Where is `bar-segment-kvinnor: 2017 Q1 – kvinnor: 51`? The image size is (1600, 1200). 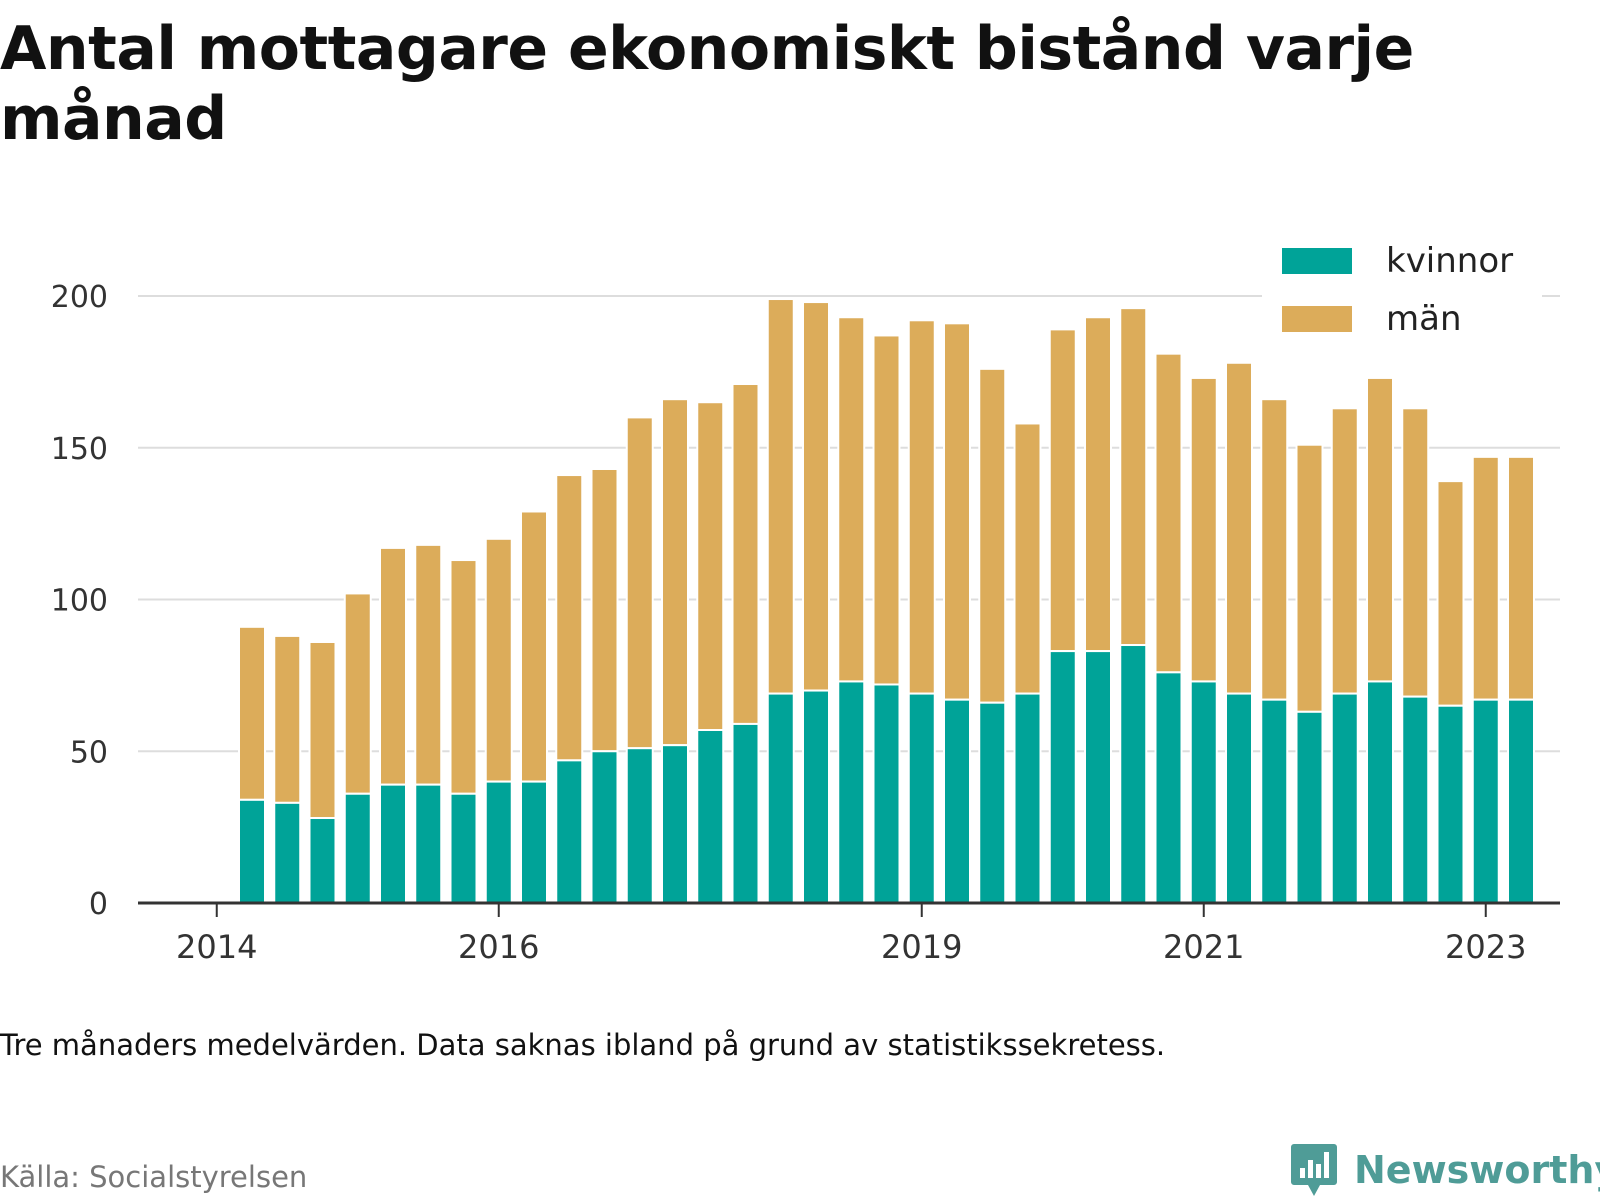 bar-segment-kvinnor: 2017 Q1 – kvinnor: 51 is located at coordinates (639, 826).